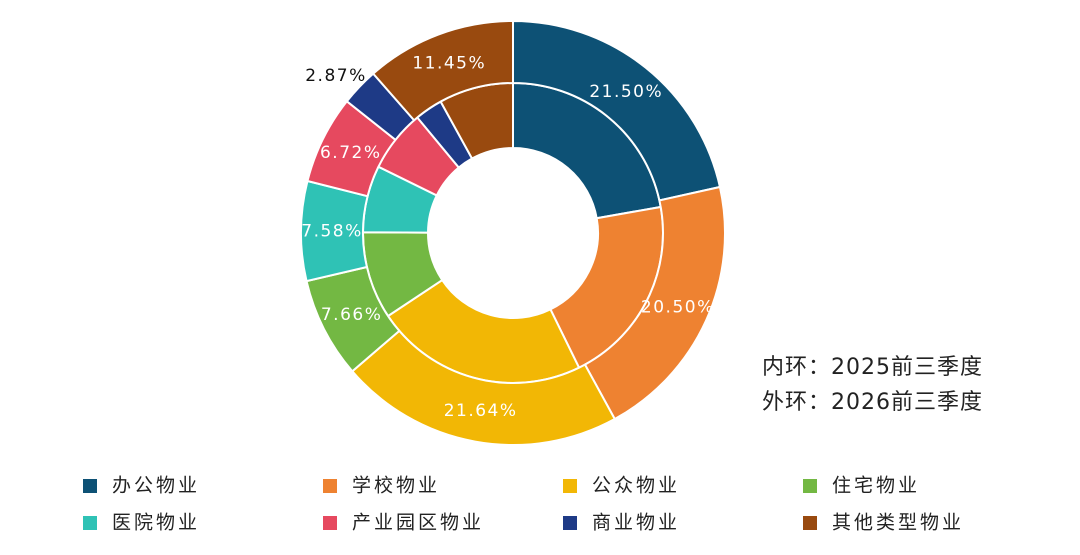 Image resolution: width=1080 pixels, height=555 pixels. What do you see at coordinates (872, 402) in the screenshot?
I see `annotation: 外环：2026前三季度` at bounding box center [872, 402].